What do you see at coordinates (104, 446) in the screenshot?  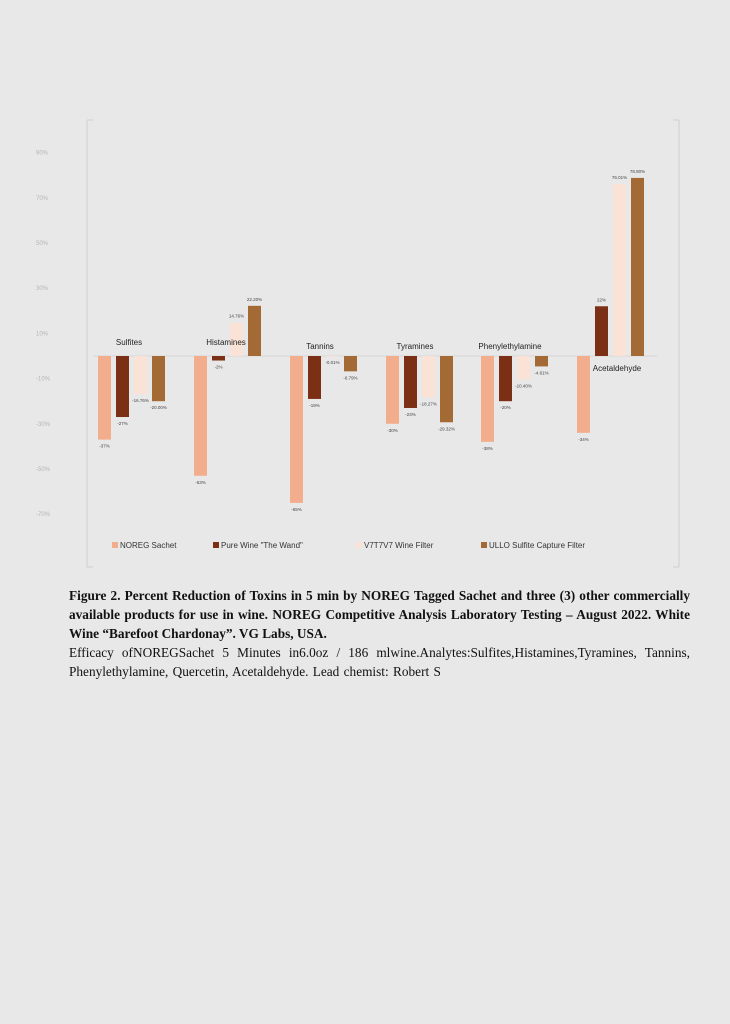 I see `data-label: -37%` at bounding box center [104, 446].